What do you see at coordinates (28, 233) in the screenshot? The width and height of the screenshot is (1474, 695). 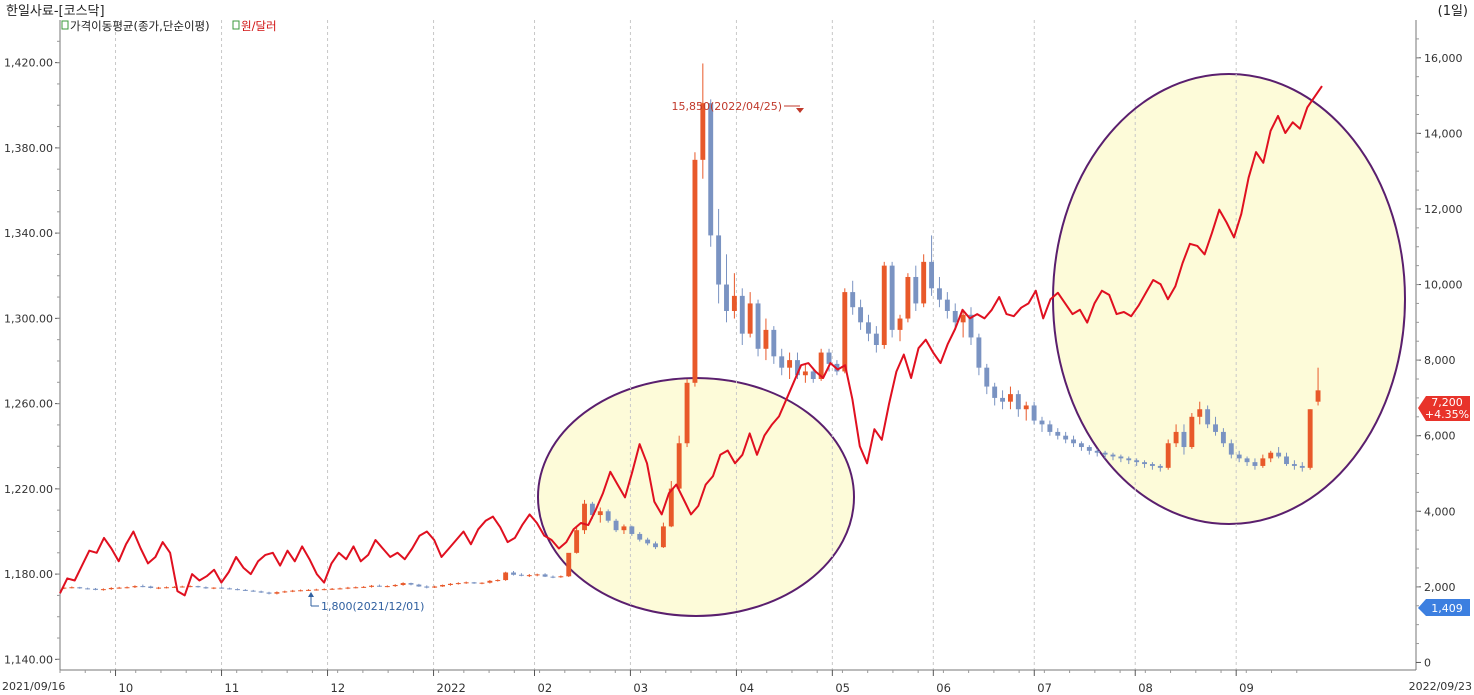 I see `left-tick-label: 1,340.00` at bounding box center [28, 233].